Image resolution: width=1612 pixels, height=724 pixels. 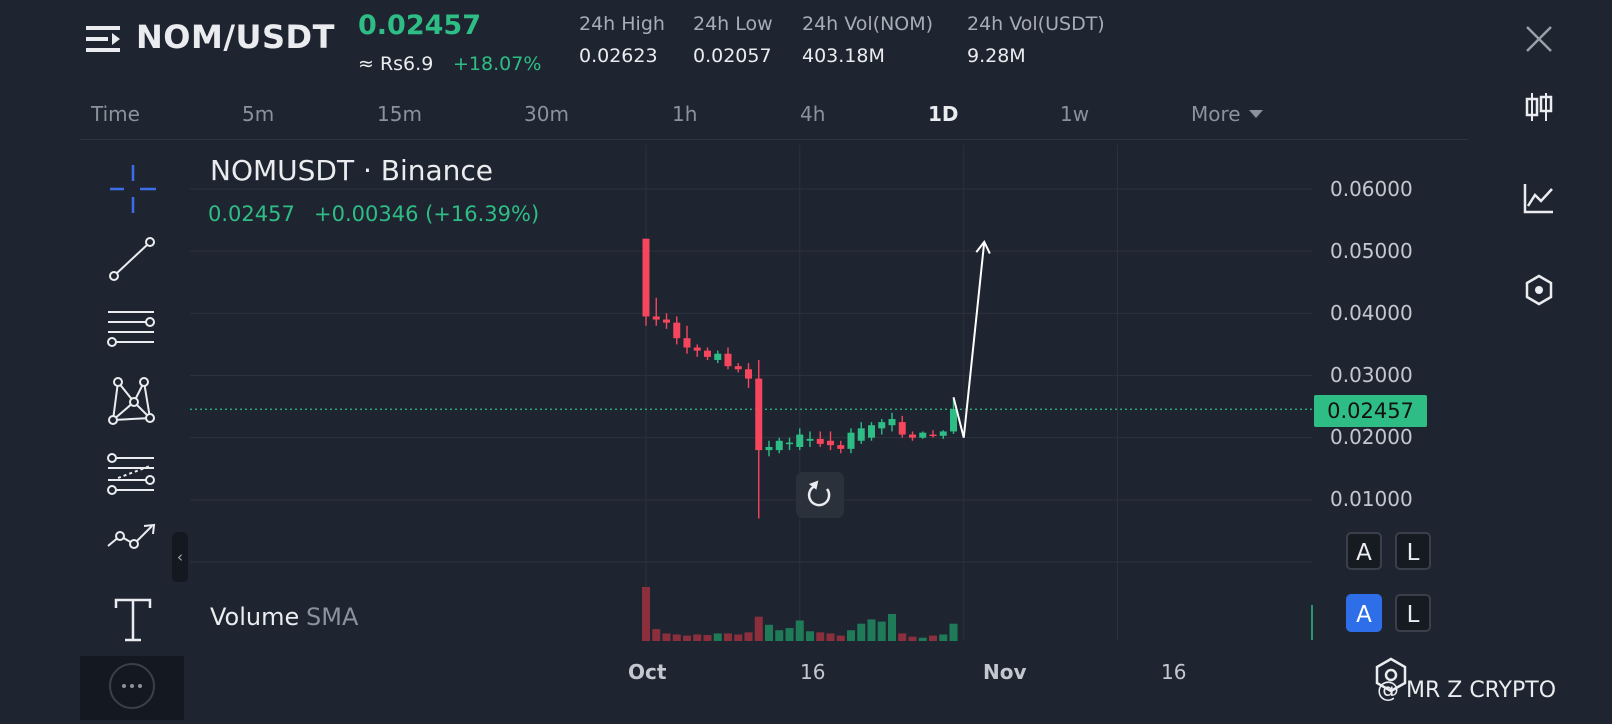 What do you see at coordinates (1413, 613) in the screenshot?
I see `volume-log-scale-button: L` at bounding box center [1413, 613].